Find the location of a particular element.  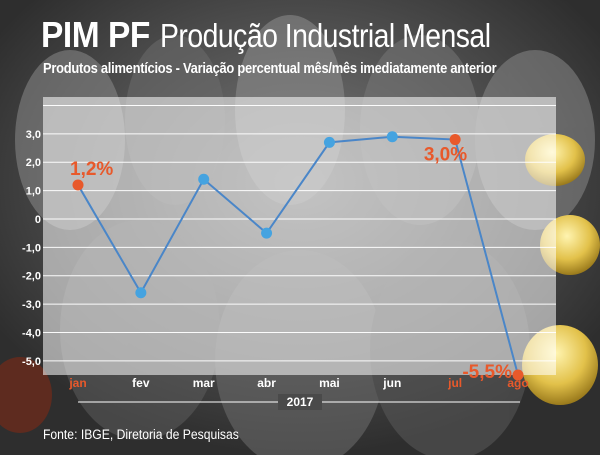

y-axis-tick-labels: 3,0 2,0 1,0 0 -1,0 -2,0 -3,0 -4,0 -5,0 is located at coordinates (31, 248).